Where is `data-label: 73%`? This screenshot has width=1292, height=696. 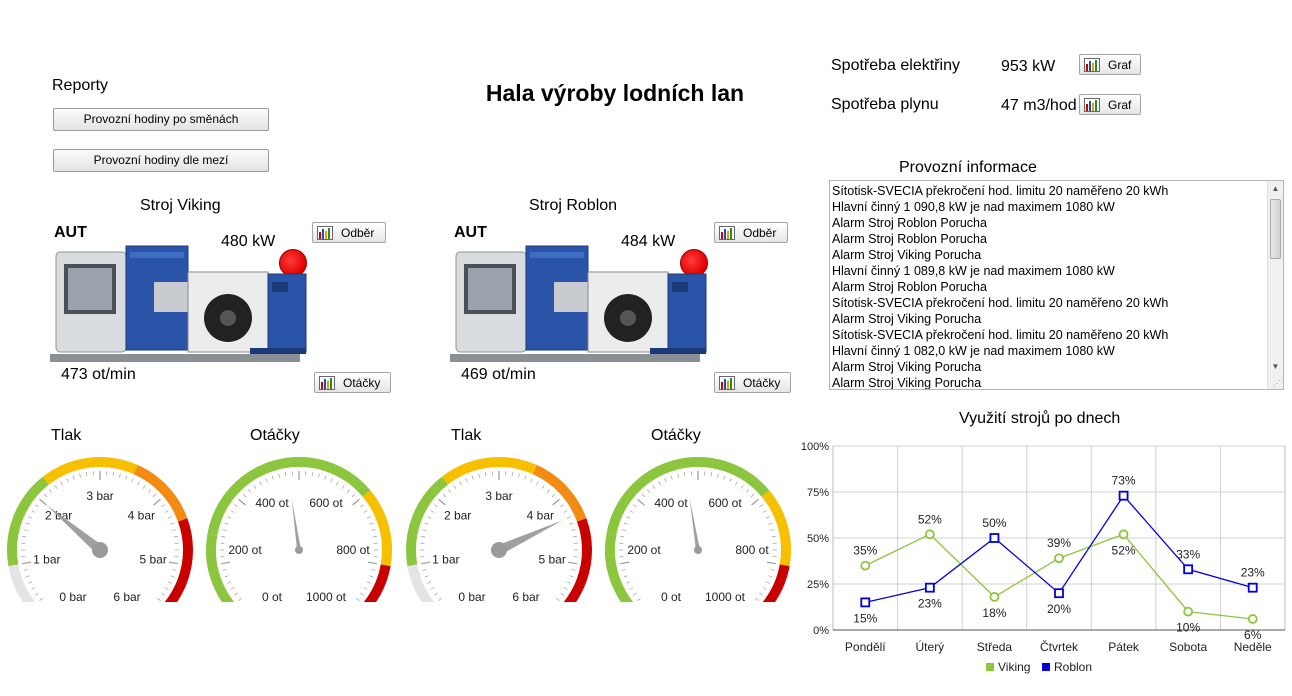 data-label: 73% is located at coordinates (1124, 481).